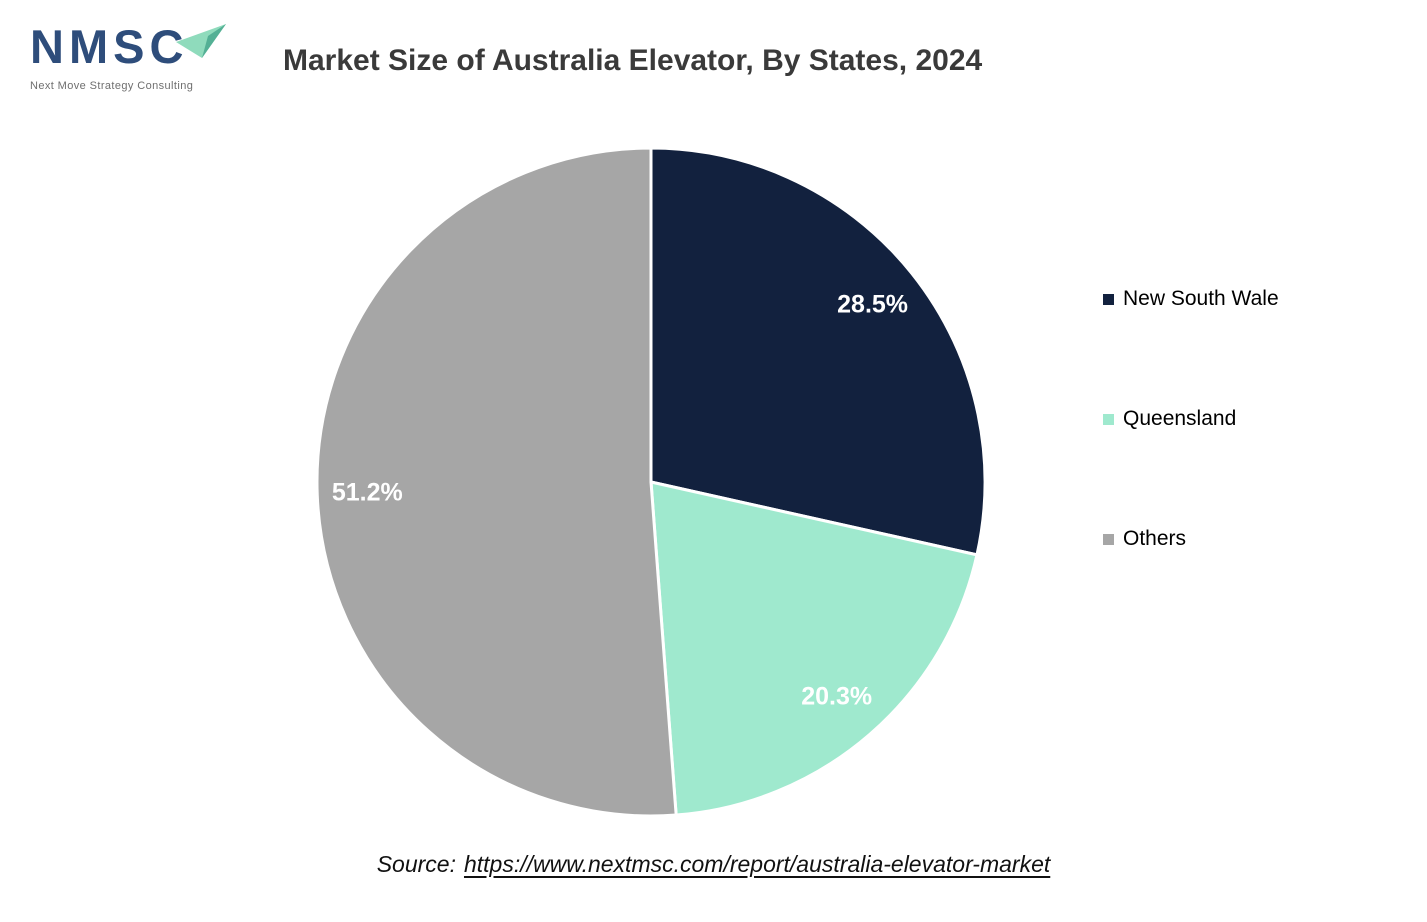 Image resolution: width=1427 pixels, height=922 pixels. I want to click on logo-wordmark: NMSC, so click(135, 48).